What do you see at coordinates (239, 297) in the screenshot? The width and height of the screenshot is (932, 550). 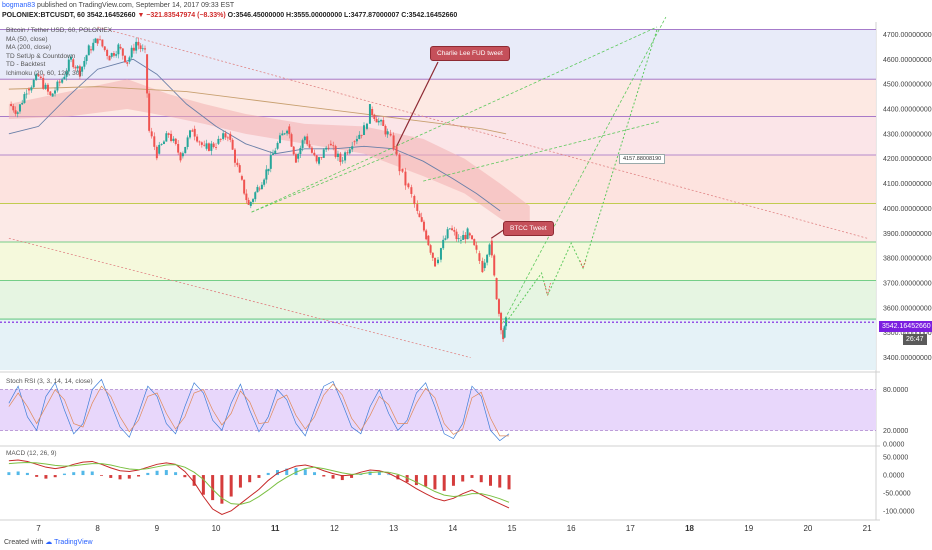 I see `trend-line` at bounding box center [239, 297].